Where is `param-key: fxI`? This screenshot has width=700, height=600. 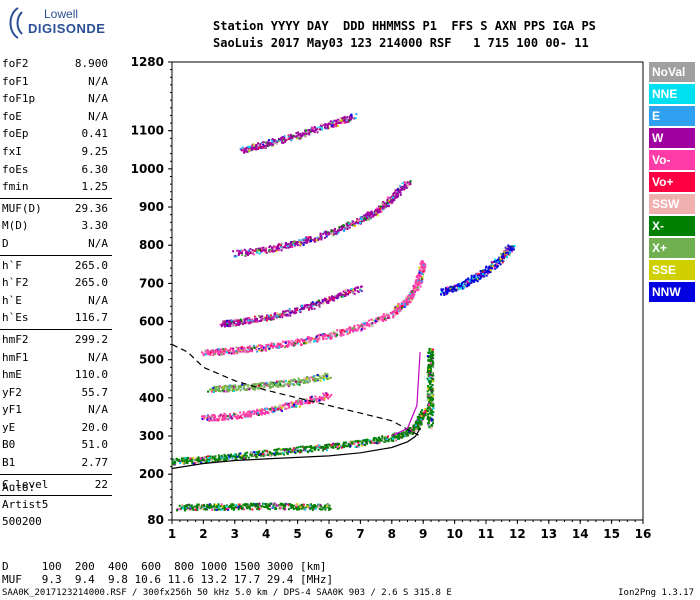
param-key: fxI is located at coordinates (12, 151).